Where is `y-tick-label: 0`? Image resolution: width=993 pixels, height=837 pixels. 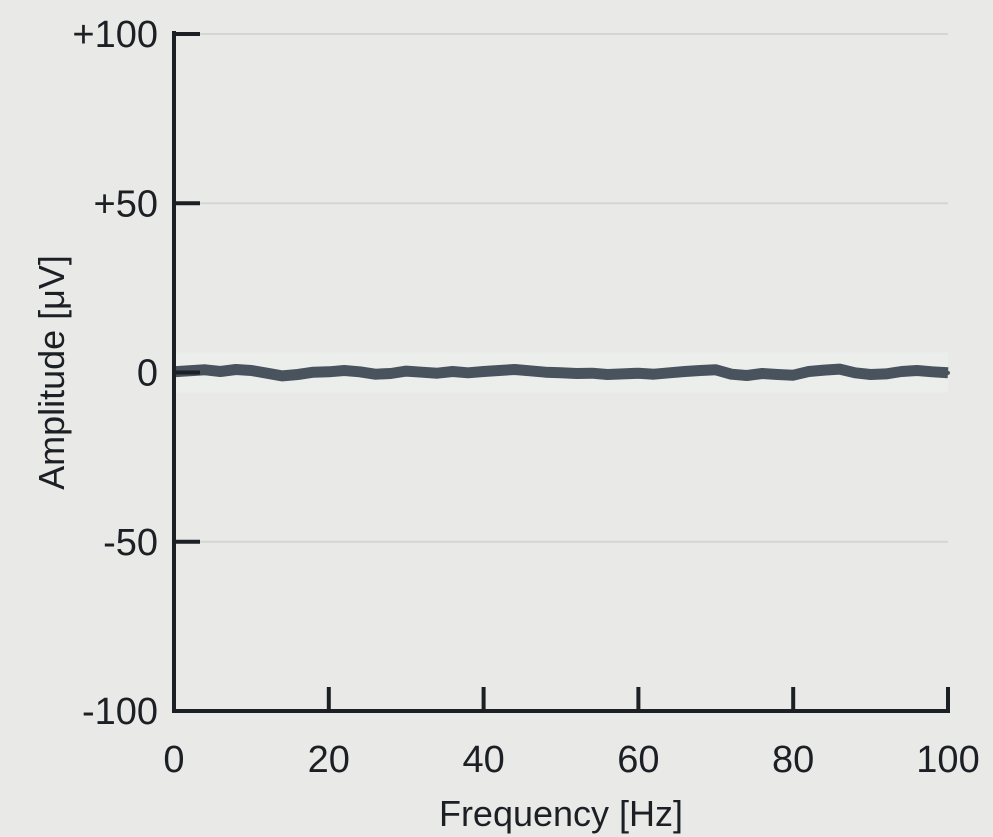 y-tick-label: 0 is located at coordinates (147, 374).